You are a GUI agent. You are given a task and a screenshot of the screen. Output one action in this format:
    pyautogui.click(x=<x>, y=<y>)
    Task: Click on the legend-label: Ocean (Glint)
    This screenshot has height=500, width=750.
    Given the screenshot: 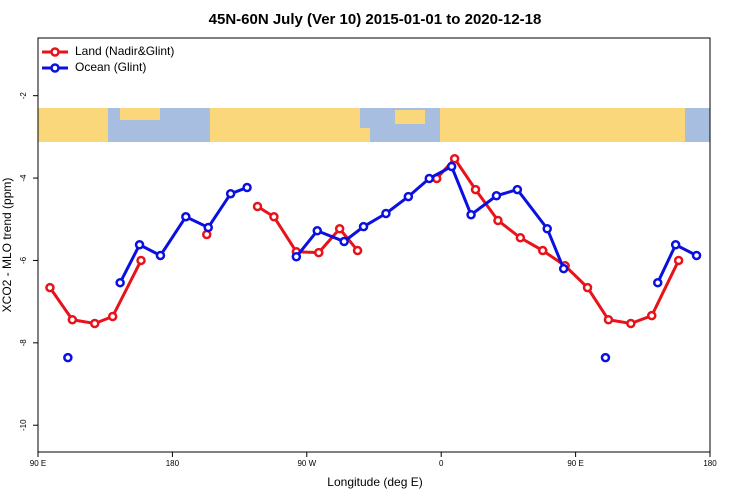 What is the action you would take?
    pyautogui.click(x=110, y=67)
    